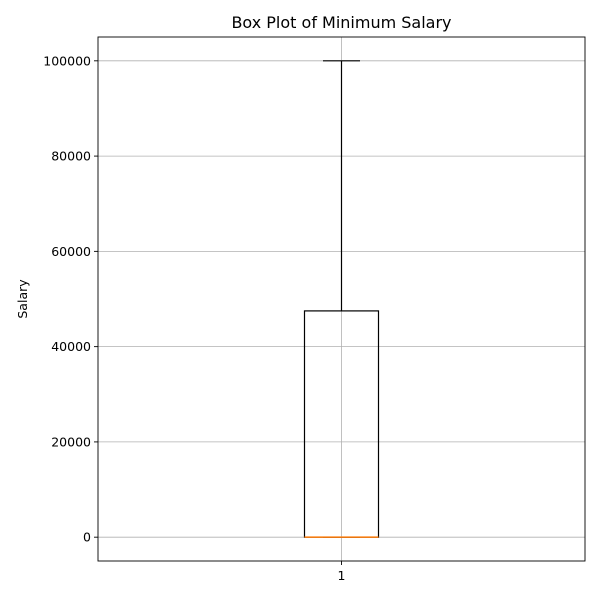 This screenshot has height=600, width=600. Describe the element at coordinates (71, 251) in the screenshot. I see `y-tick-label: 60000` at that location.